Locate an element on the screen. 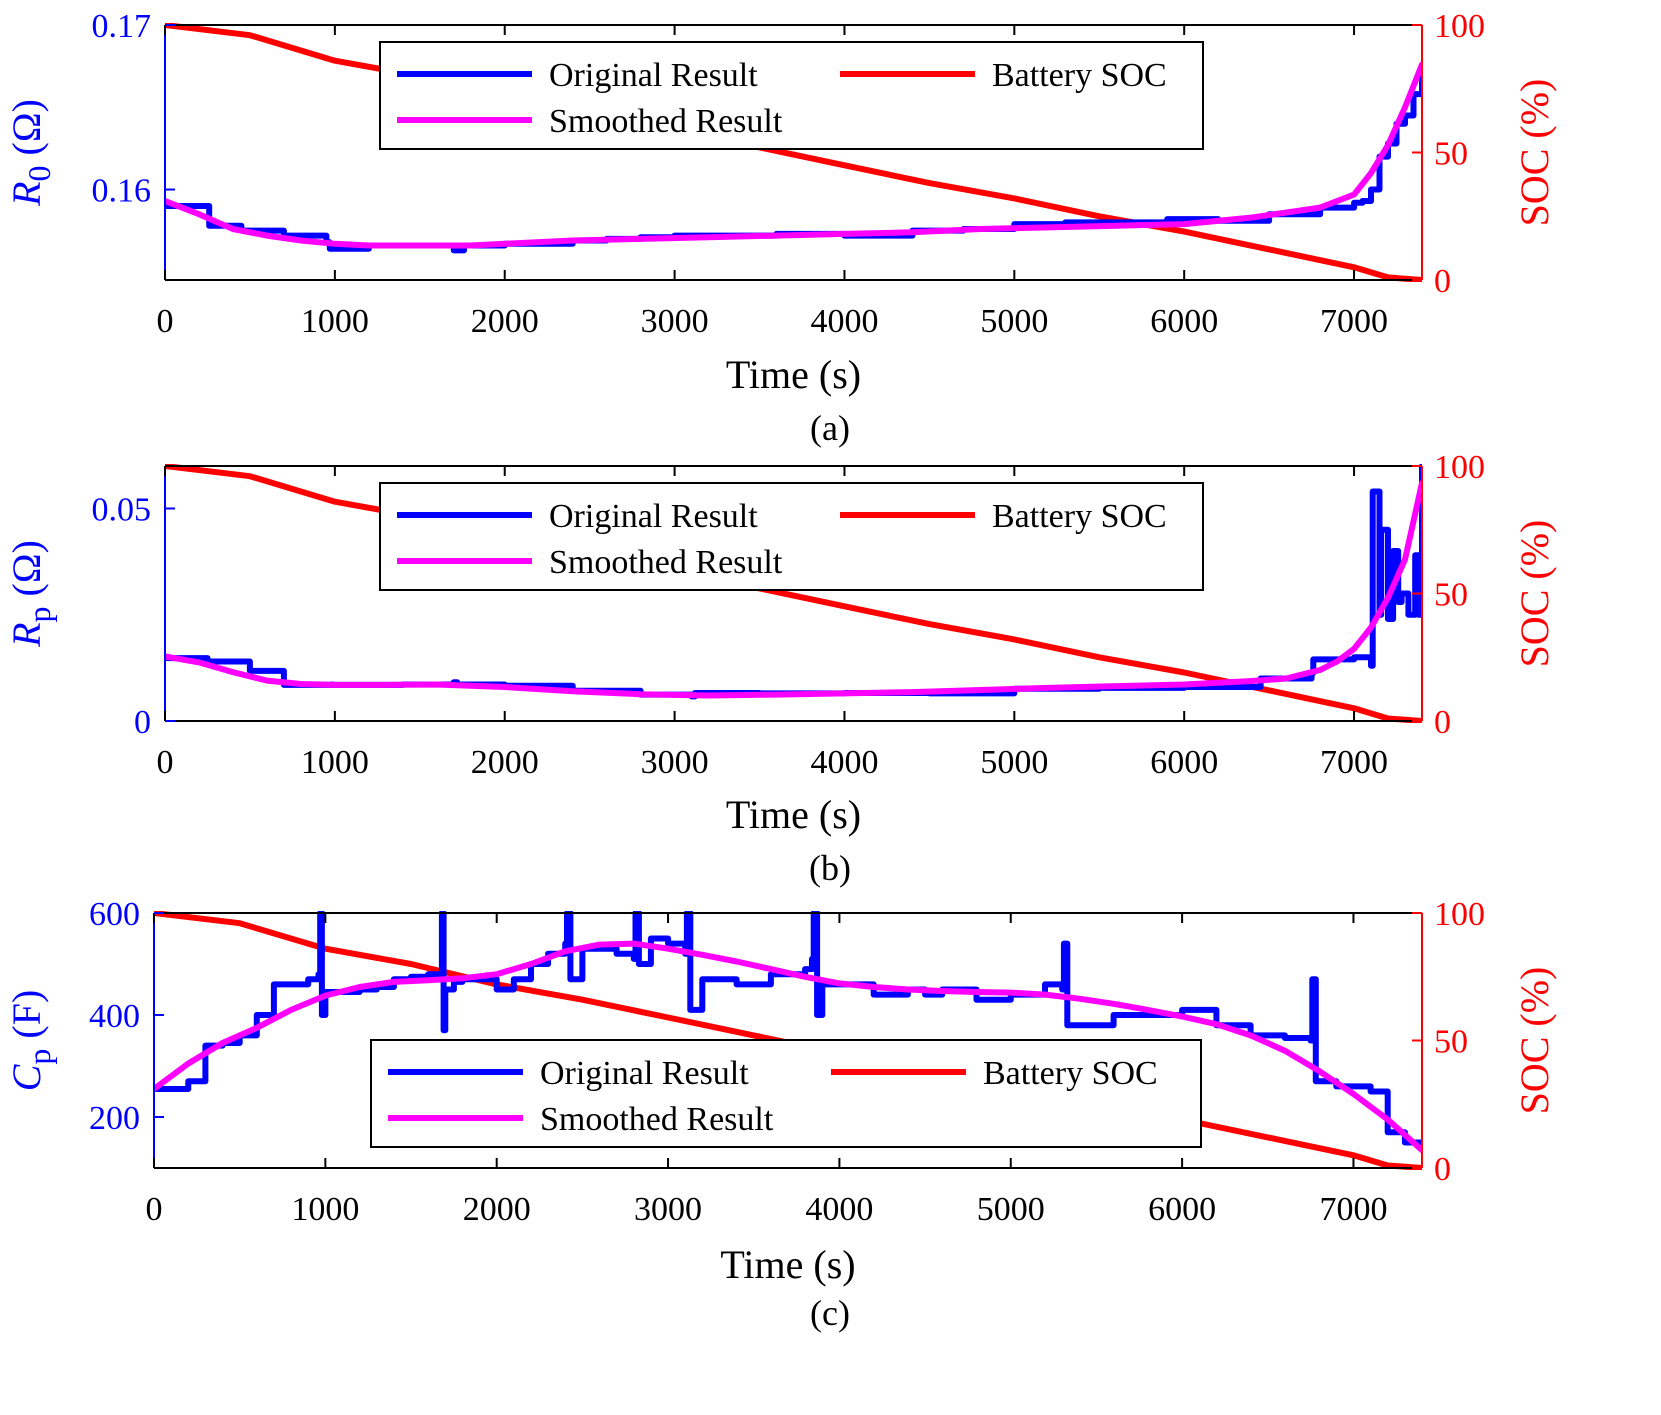 The height and width of the screenshot is (1415, 1661). y-tick-label: 600 is located at coordinates (114, 914).